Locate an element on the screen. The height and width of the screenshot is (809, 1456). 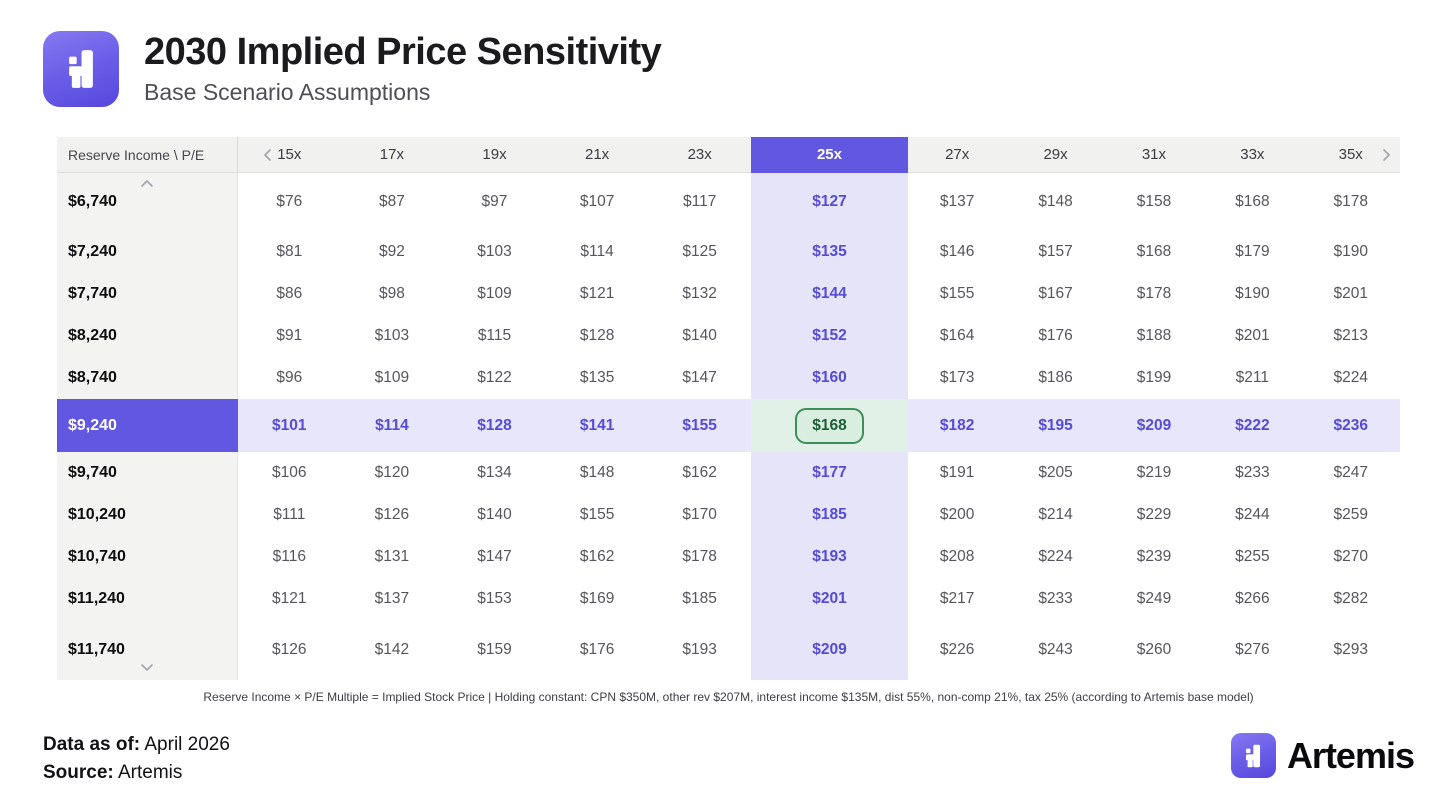
cell-$11,240-23x: $185 is located at coordinates (699, 599).